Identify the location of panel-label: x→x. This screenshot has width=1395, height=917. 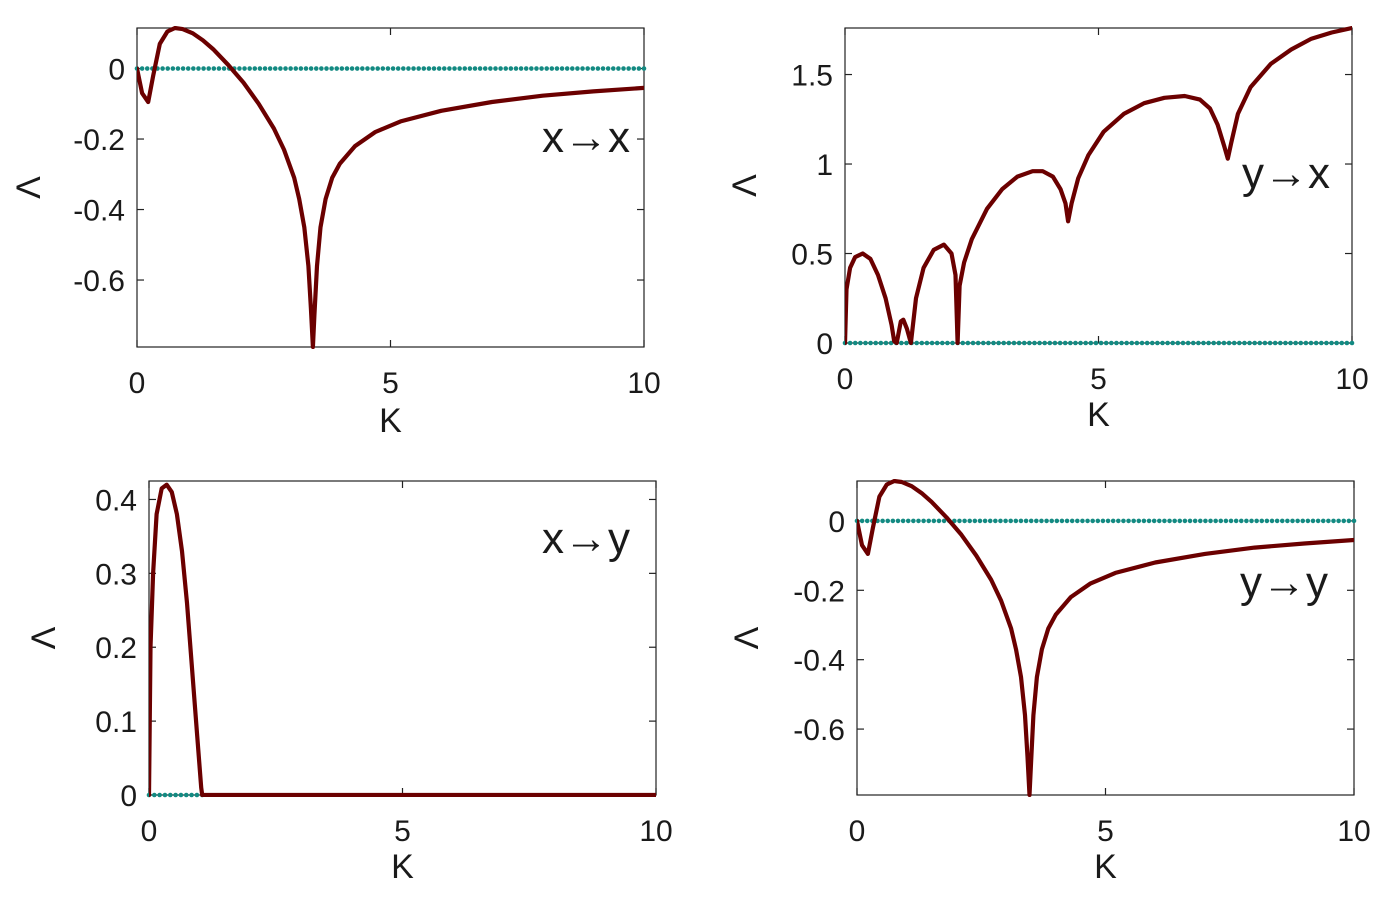
(586, 137).